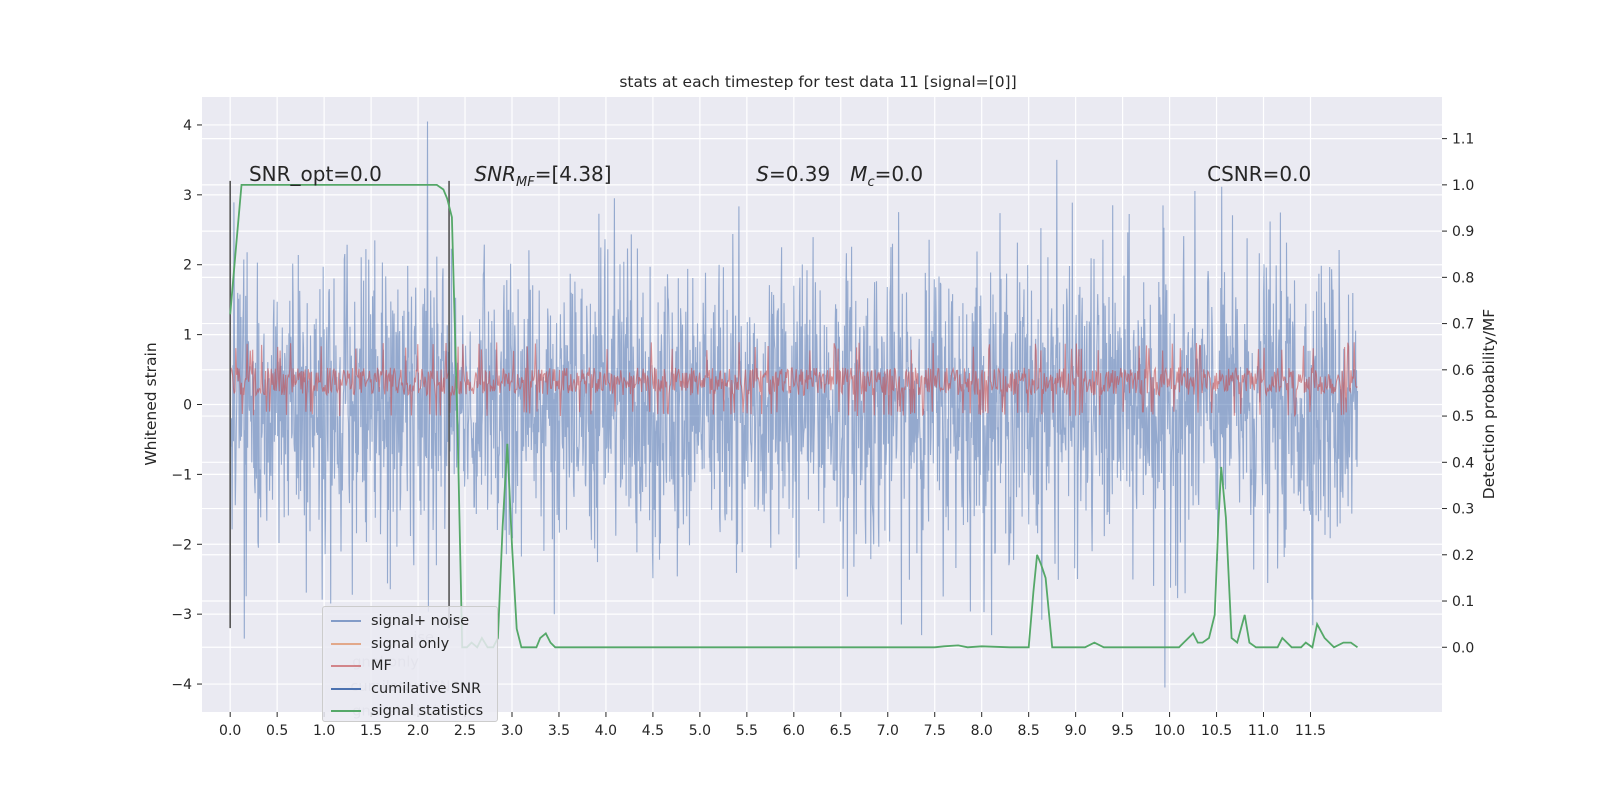  Describe the element at coordinates (794, 731) in the screenshot. I see `x-tick-label: 6.0` at that location.